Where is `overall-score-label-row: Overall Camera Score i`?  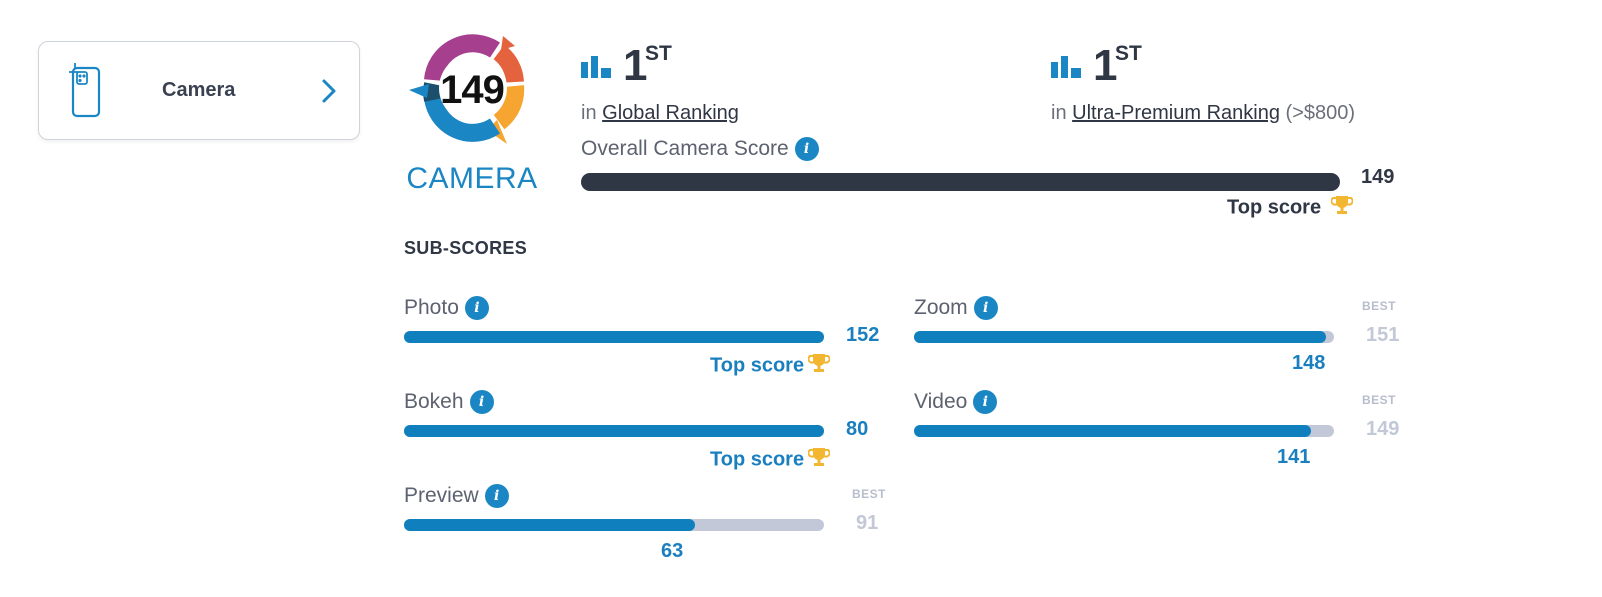
overall-score-label-row: Overall Camera Score i is located at coordinates (700, 149).